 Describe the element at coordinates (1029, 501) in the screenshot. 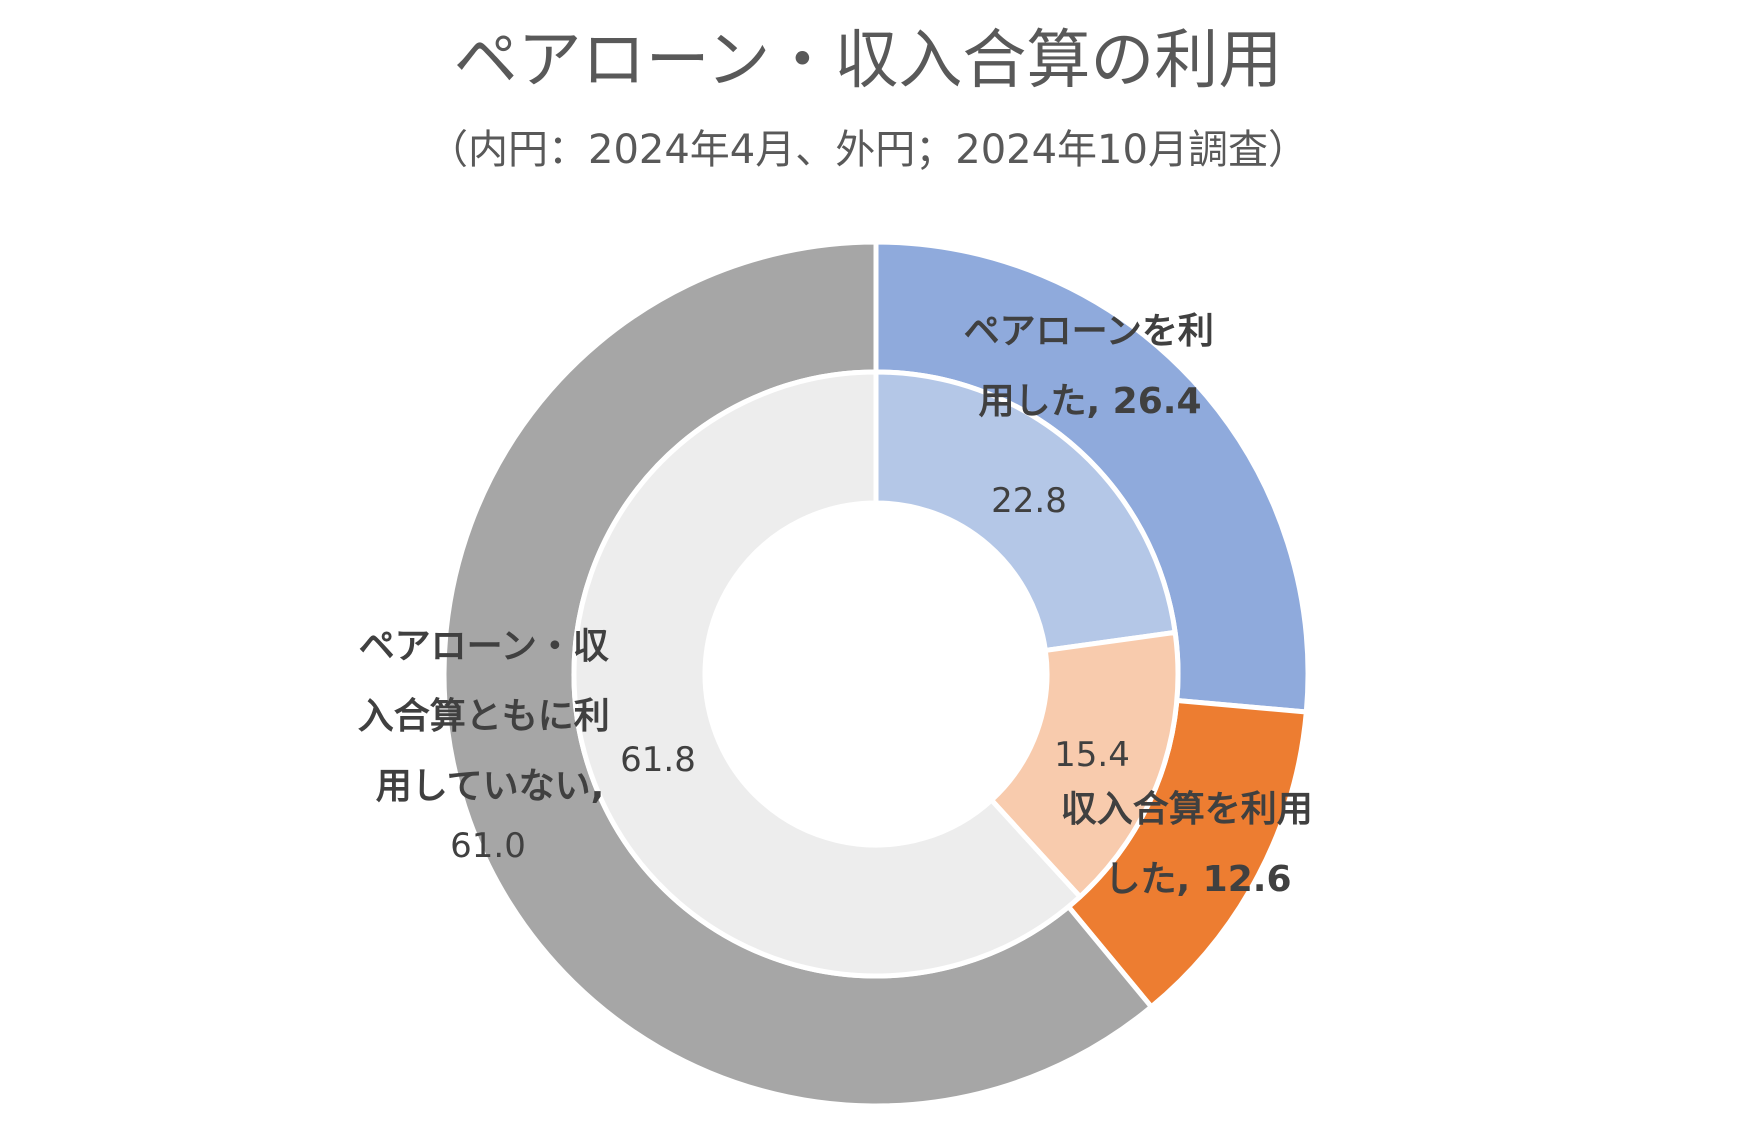

I see `value-pair-loan-inner: 22.8` at that location.